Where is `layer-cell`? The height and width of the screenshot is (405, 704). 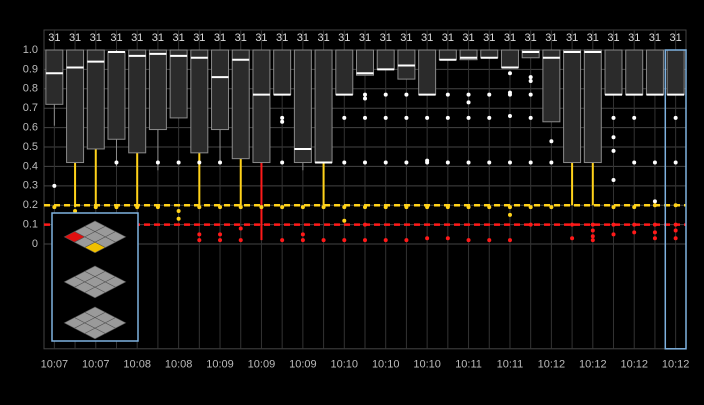
layer-cell is located at coordinates (95, 247).